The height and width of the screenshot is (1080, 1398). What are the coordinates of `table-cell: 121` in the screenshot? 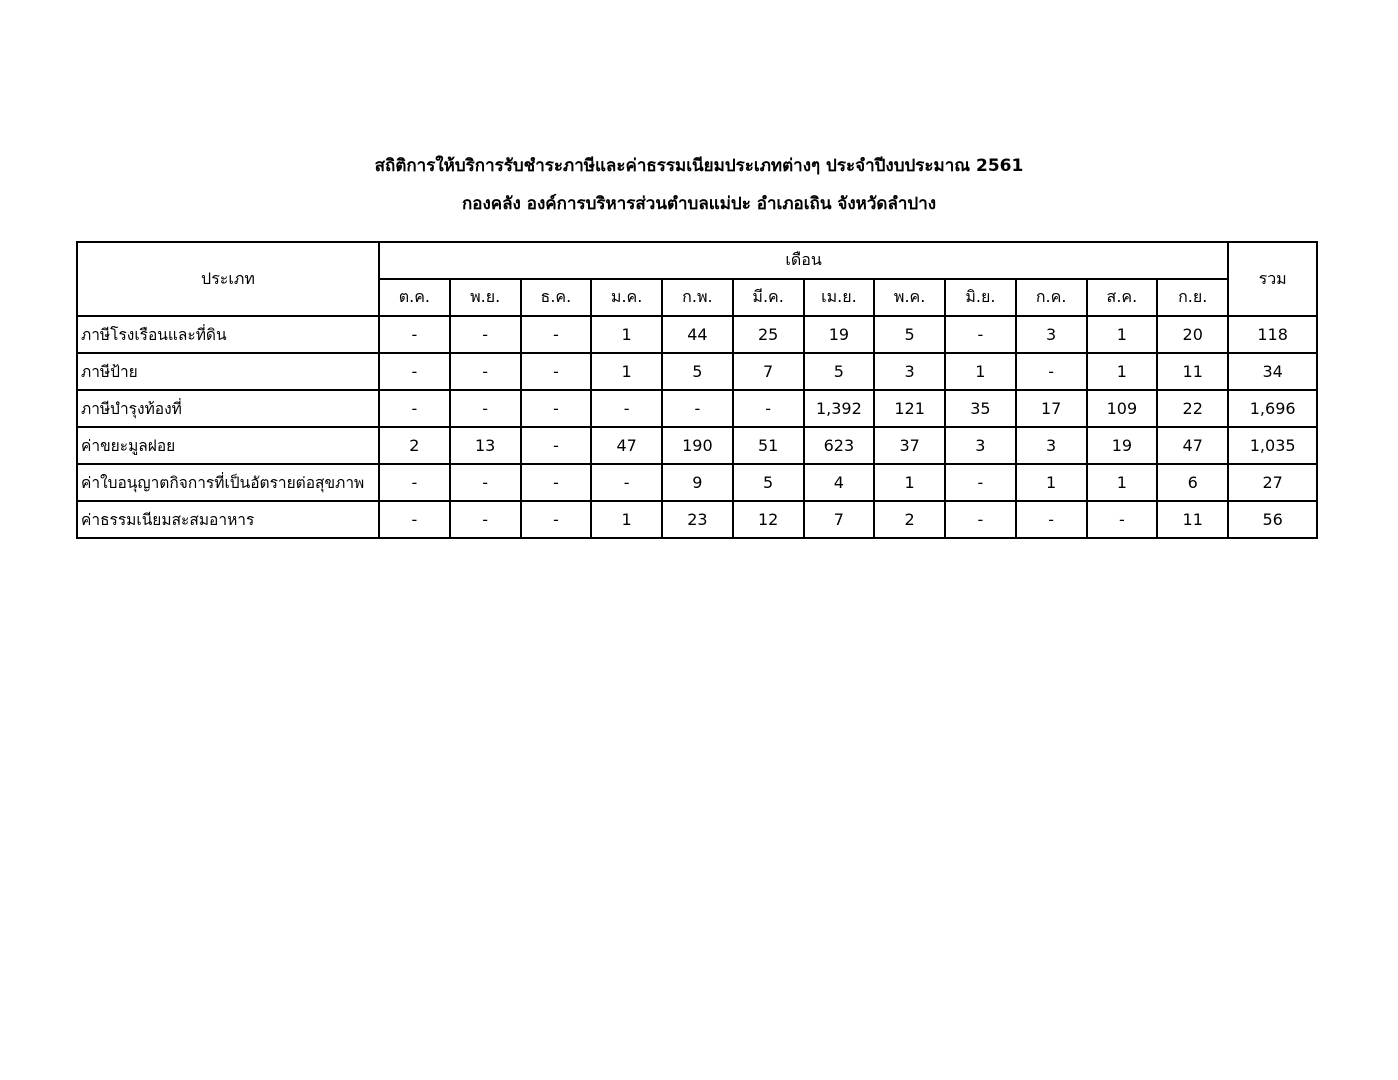 It's located at (909, 408).